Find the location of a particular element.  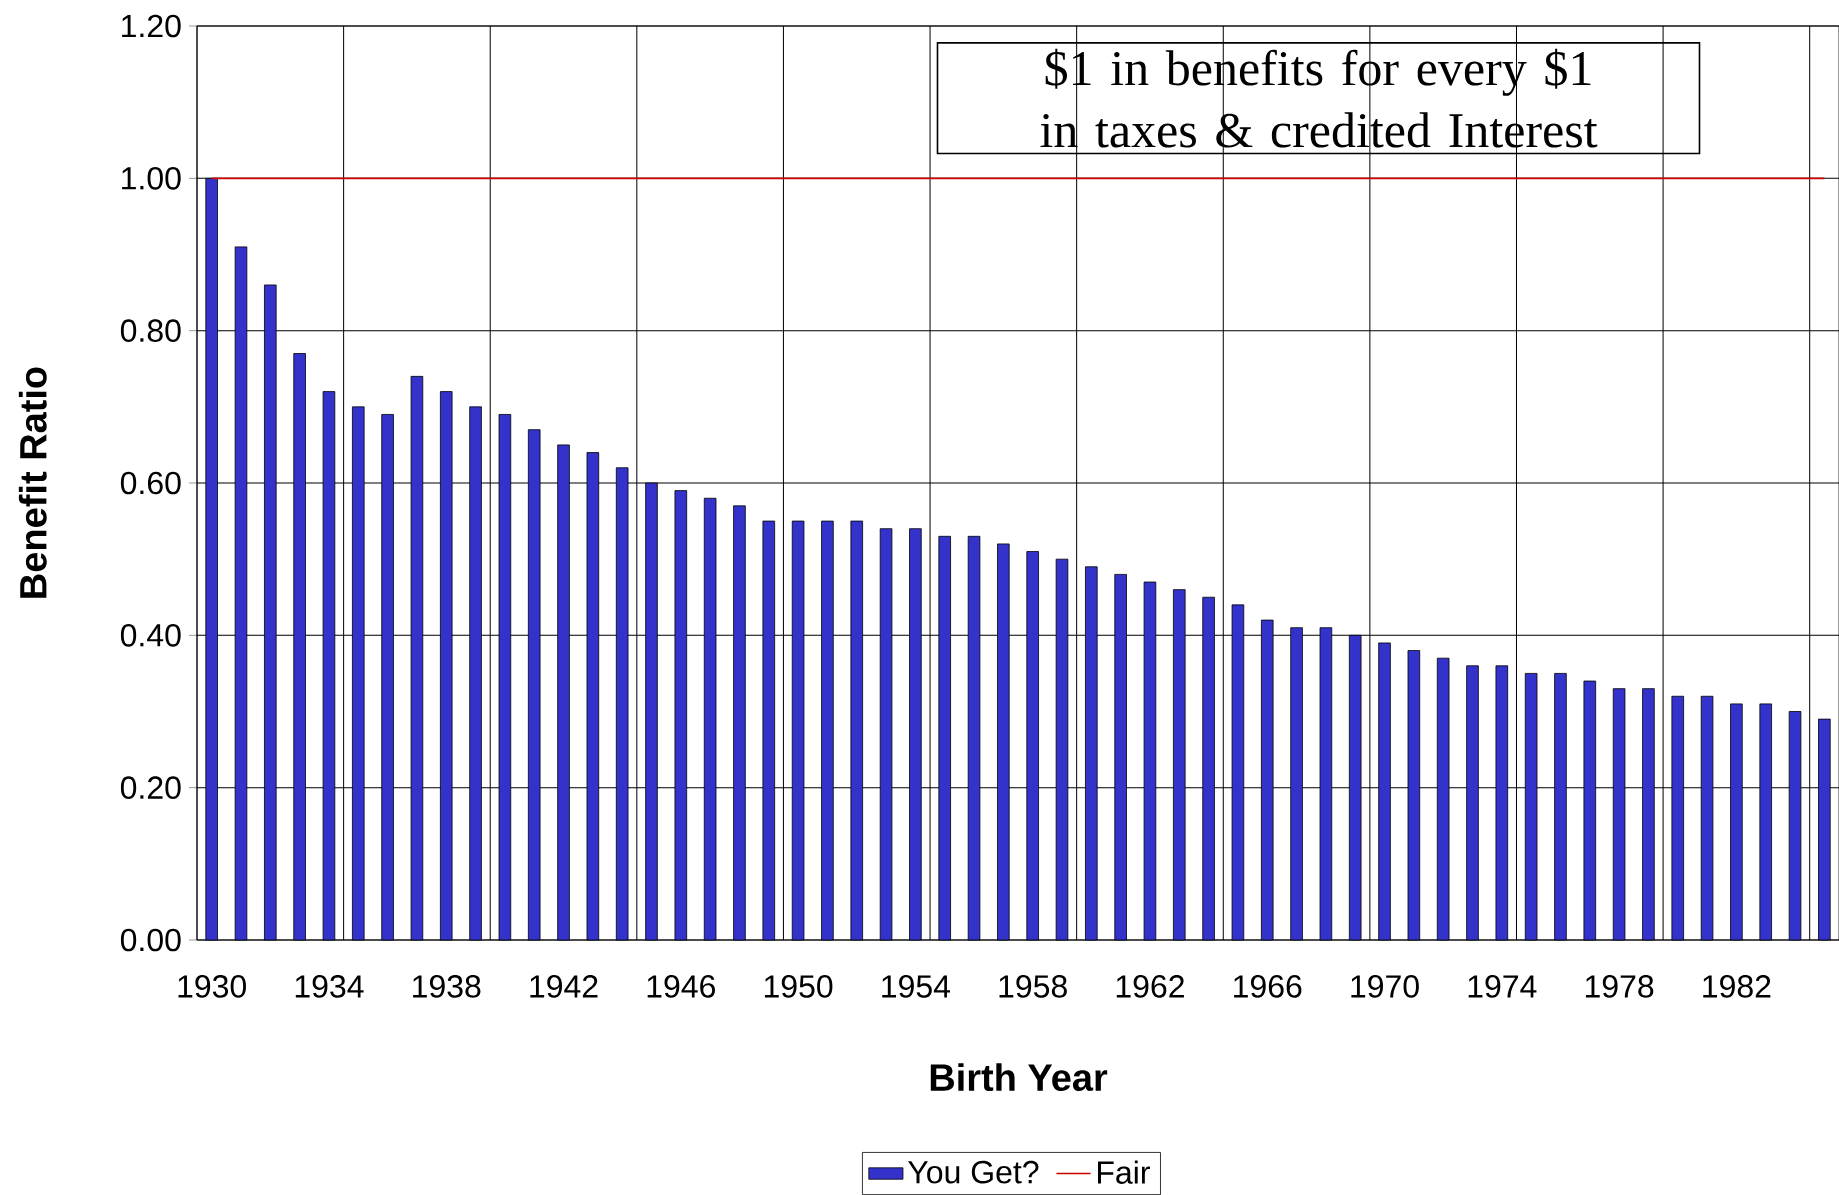

x-tick-label: 1934 is located at coordinates (329, 986).